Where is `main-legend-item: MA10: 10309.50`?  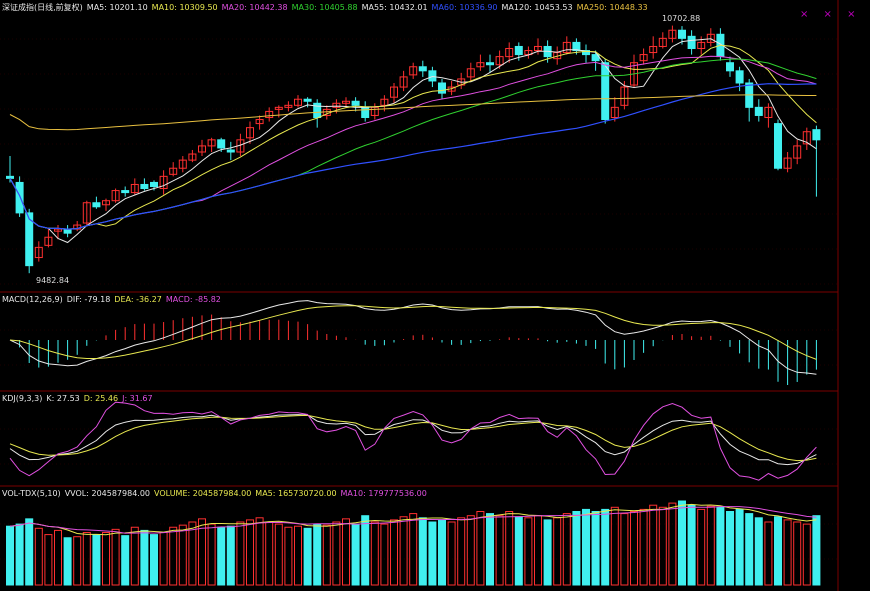 main-legend-item: MA10: 10309.50 is located at coordinates (184, 7).